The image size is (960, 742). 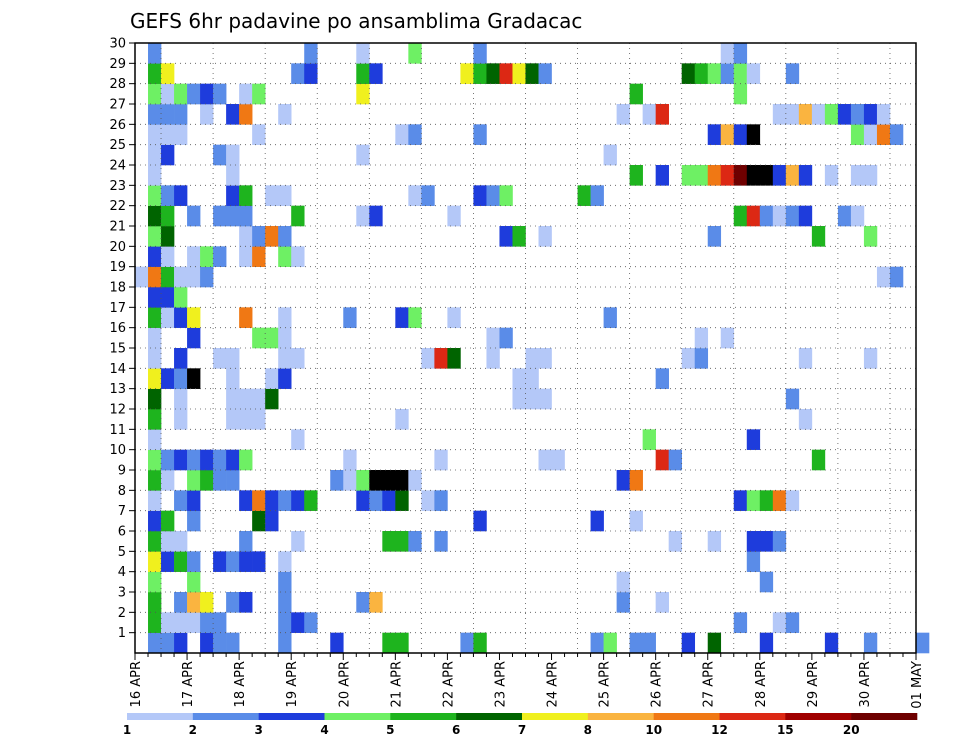 I want to click on x-tick-label: 27 APR, so click(x=709, y=684).